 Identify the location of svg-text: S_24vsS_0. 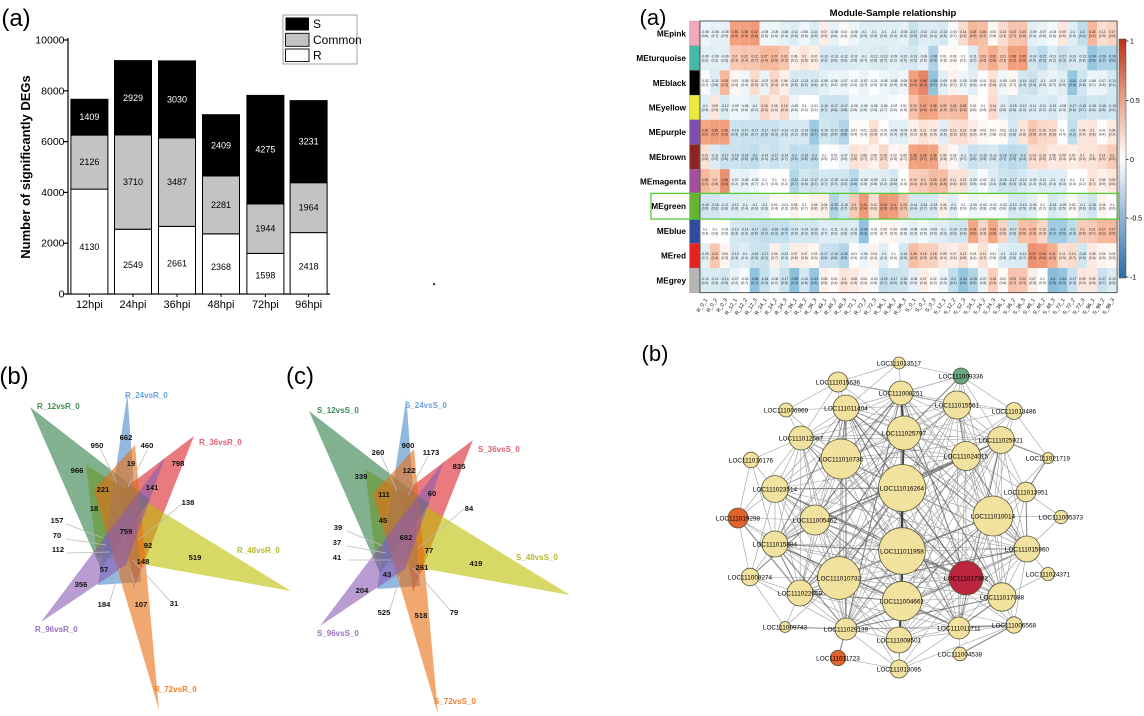
(426, 405).